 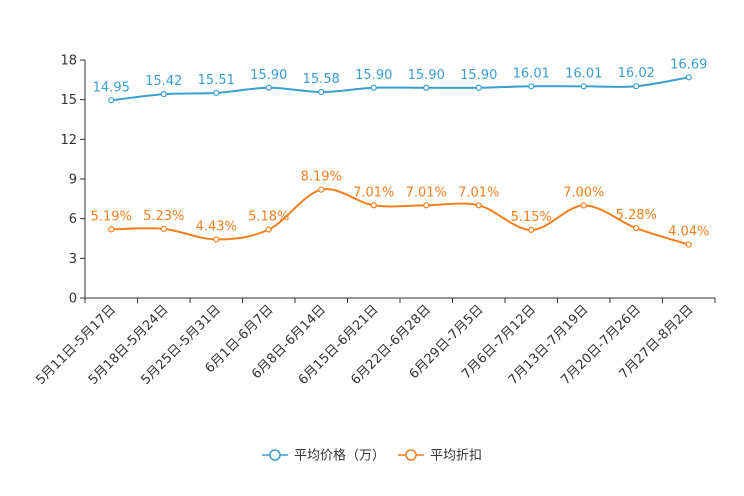 What do you see at coordinates (73, 219) in the screenshot?
I see `y-tick-label: 6` at bounding box center [73, 219].